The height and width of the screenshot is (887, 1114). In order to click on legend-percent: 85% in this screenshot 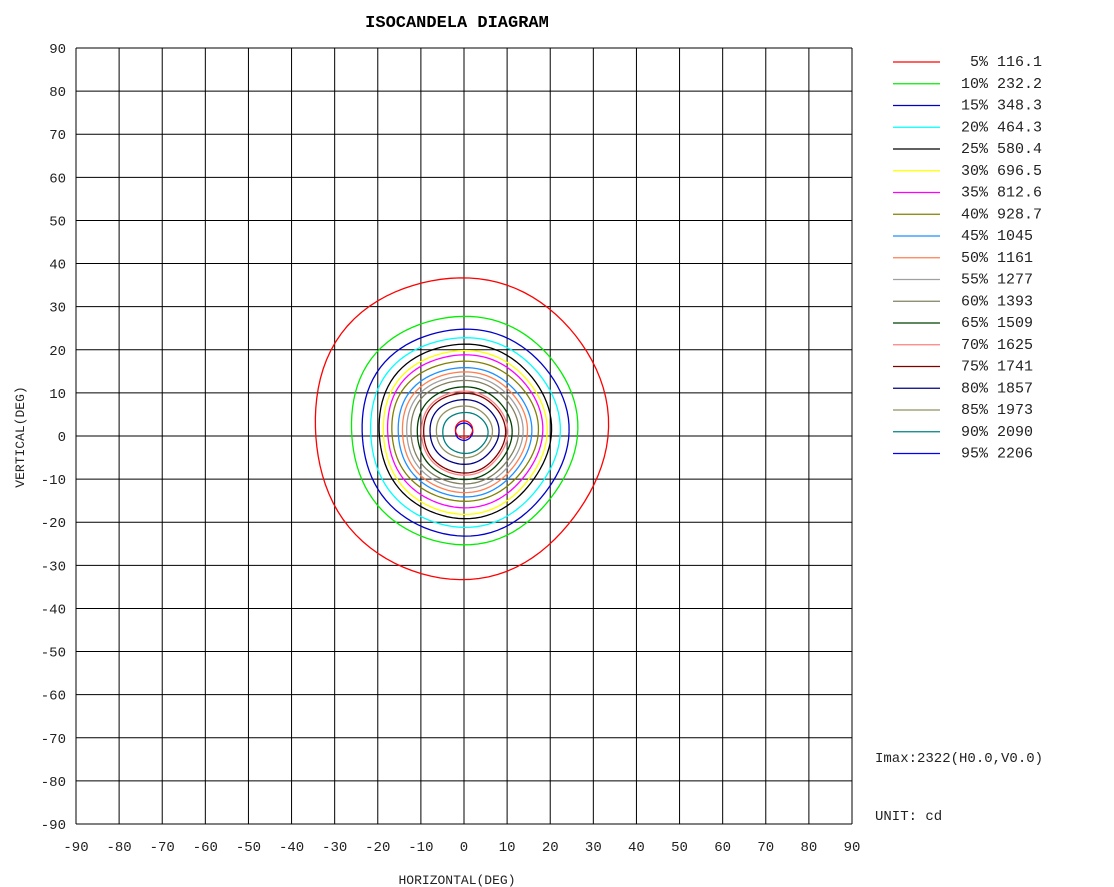, I will do `click(975, 410)`.